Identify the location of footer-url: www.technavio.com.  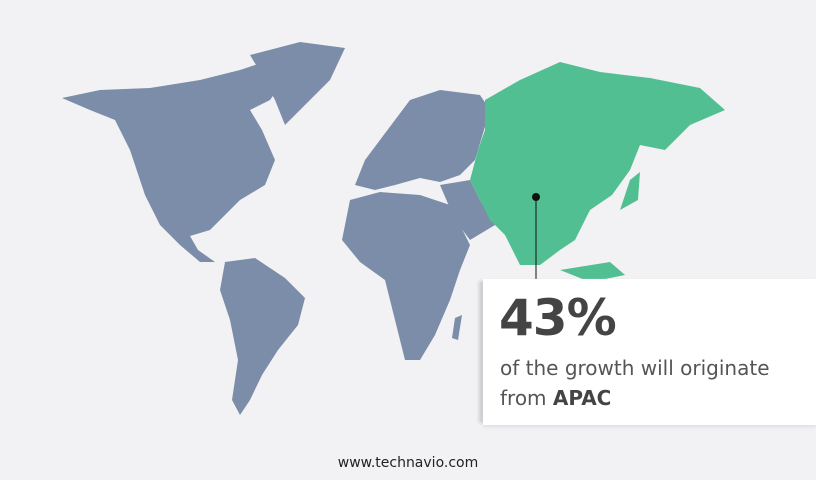
(408, 463).